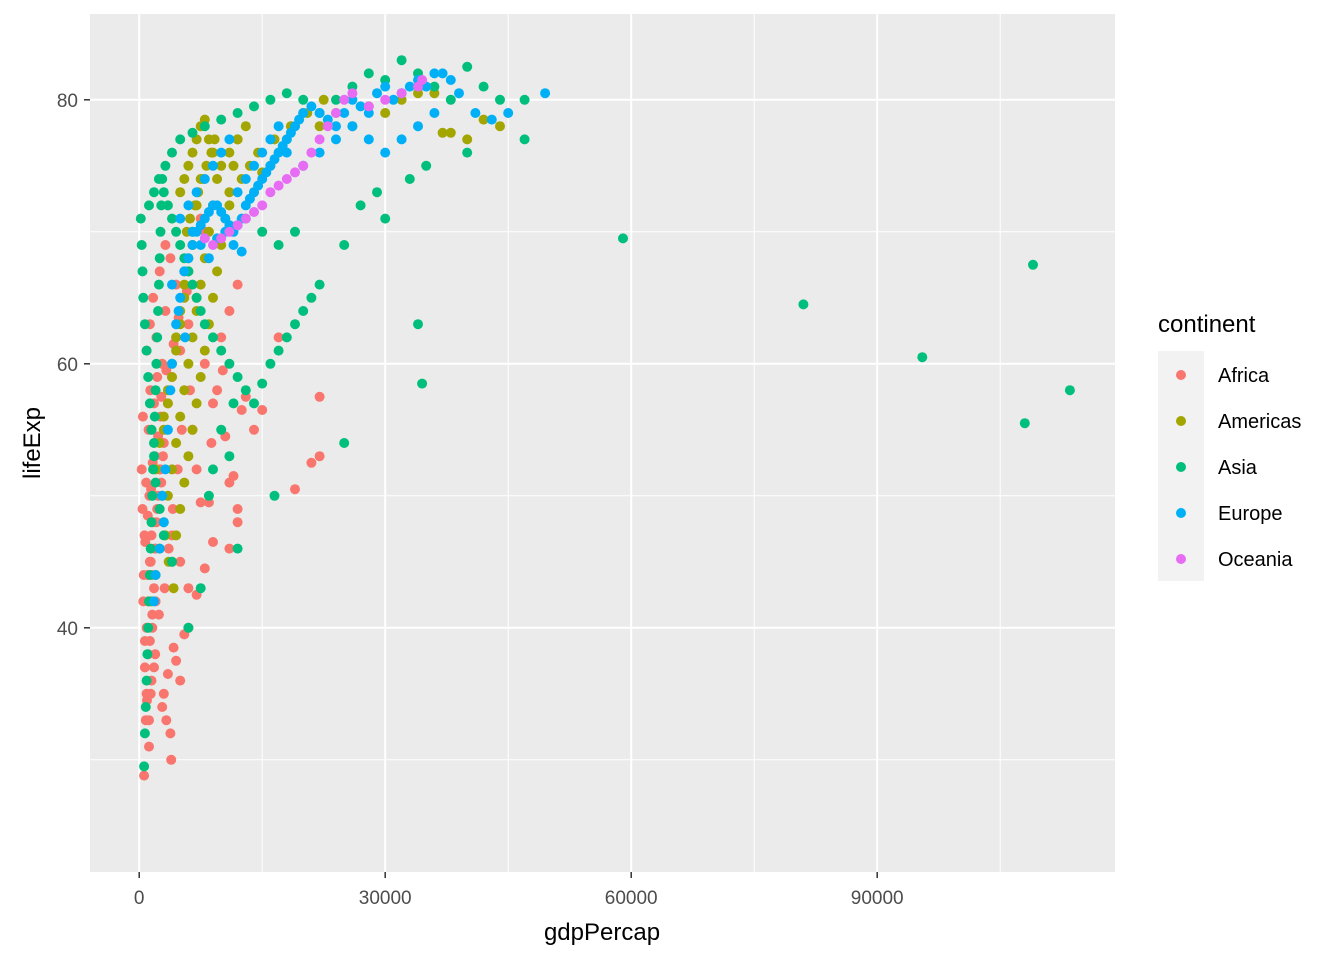 The height and width of the screenshot is (960, 1344). What do you see at coordinates (67, 101) in the screenshot?
I see `y-tick-label: 80` at bounding box center [67, 101].